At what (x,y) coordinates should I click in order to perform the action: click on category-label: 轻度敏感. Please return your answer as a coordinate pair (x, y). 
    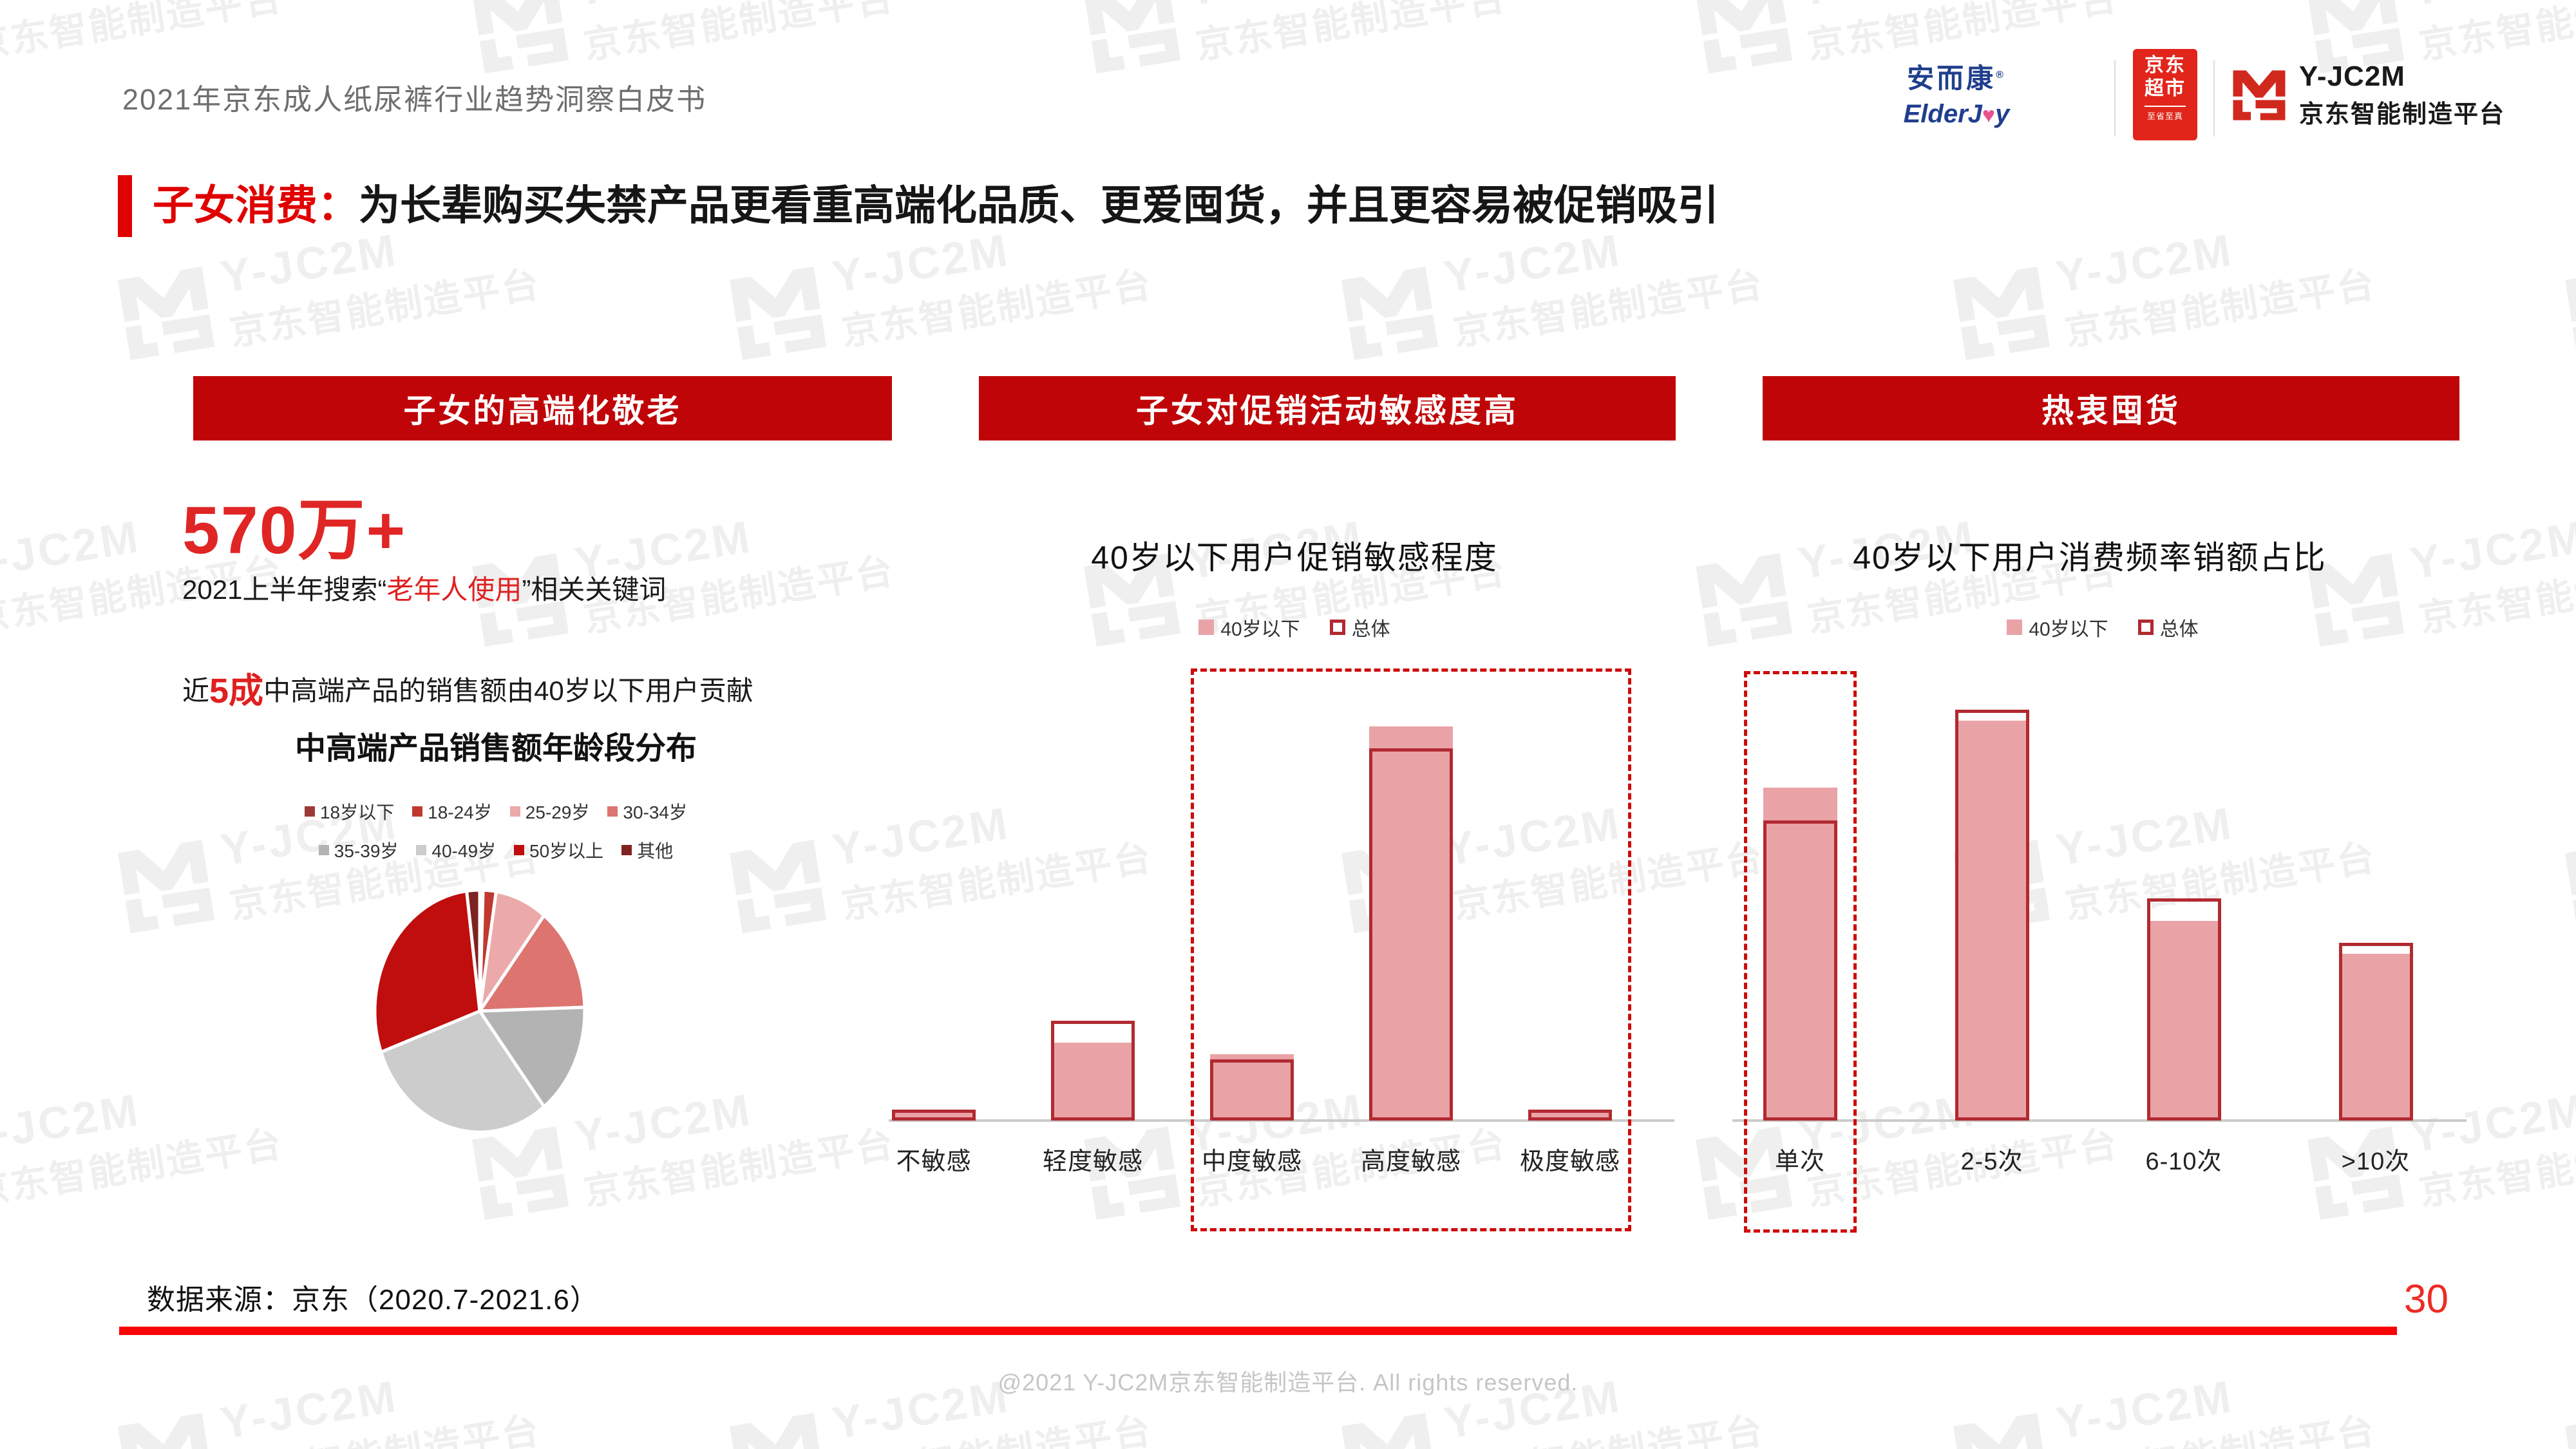
    Looking at the image, I should click on (1092, 1161).